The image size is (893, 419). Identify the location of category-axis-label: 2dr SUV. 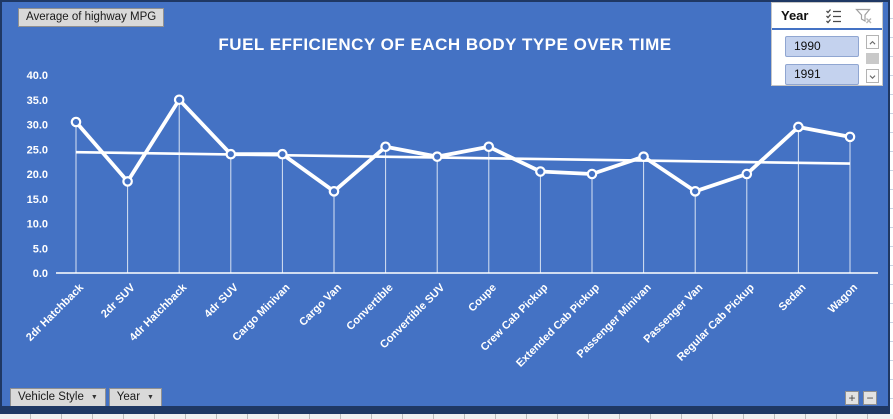
(118, 300).